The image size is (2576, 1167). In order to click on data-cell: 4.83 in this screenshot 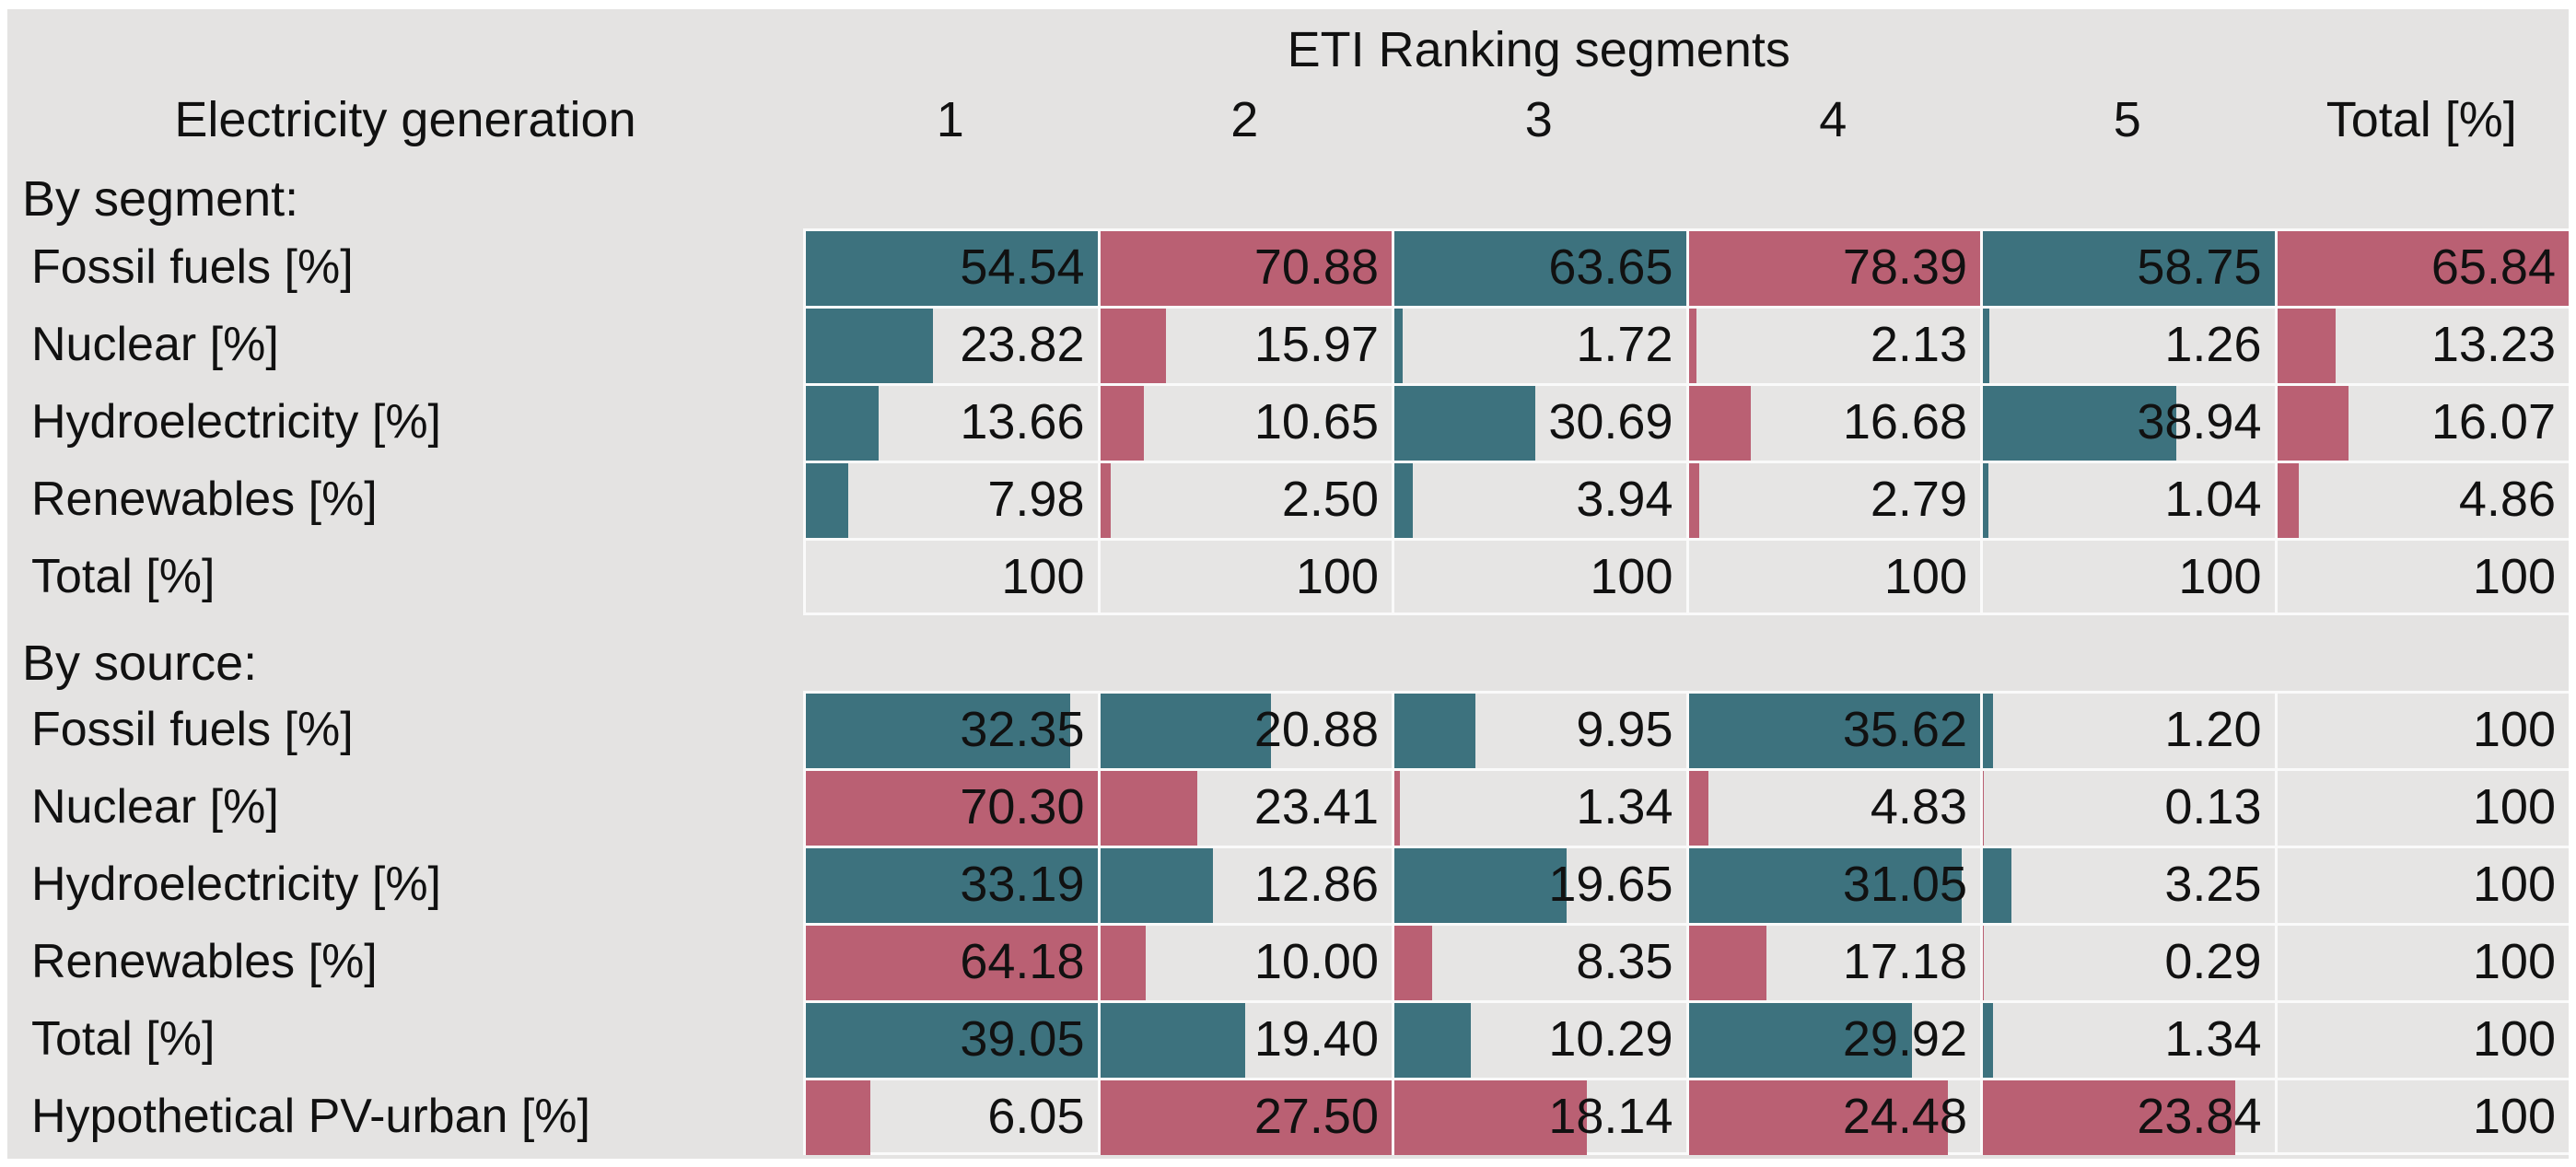, I will do `click(1832, 807)`.